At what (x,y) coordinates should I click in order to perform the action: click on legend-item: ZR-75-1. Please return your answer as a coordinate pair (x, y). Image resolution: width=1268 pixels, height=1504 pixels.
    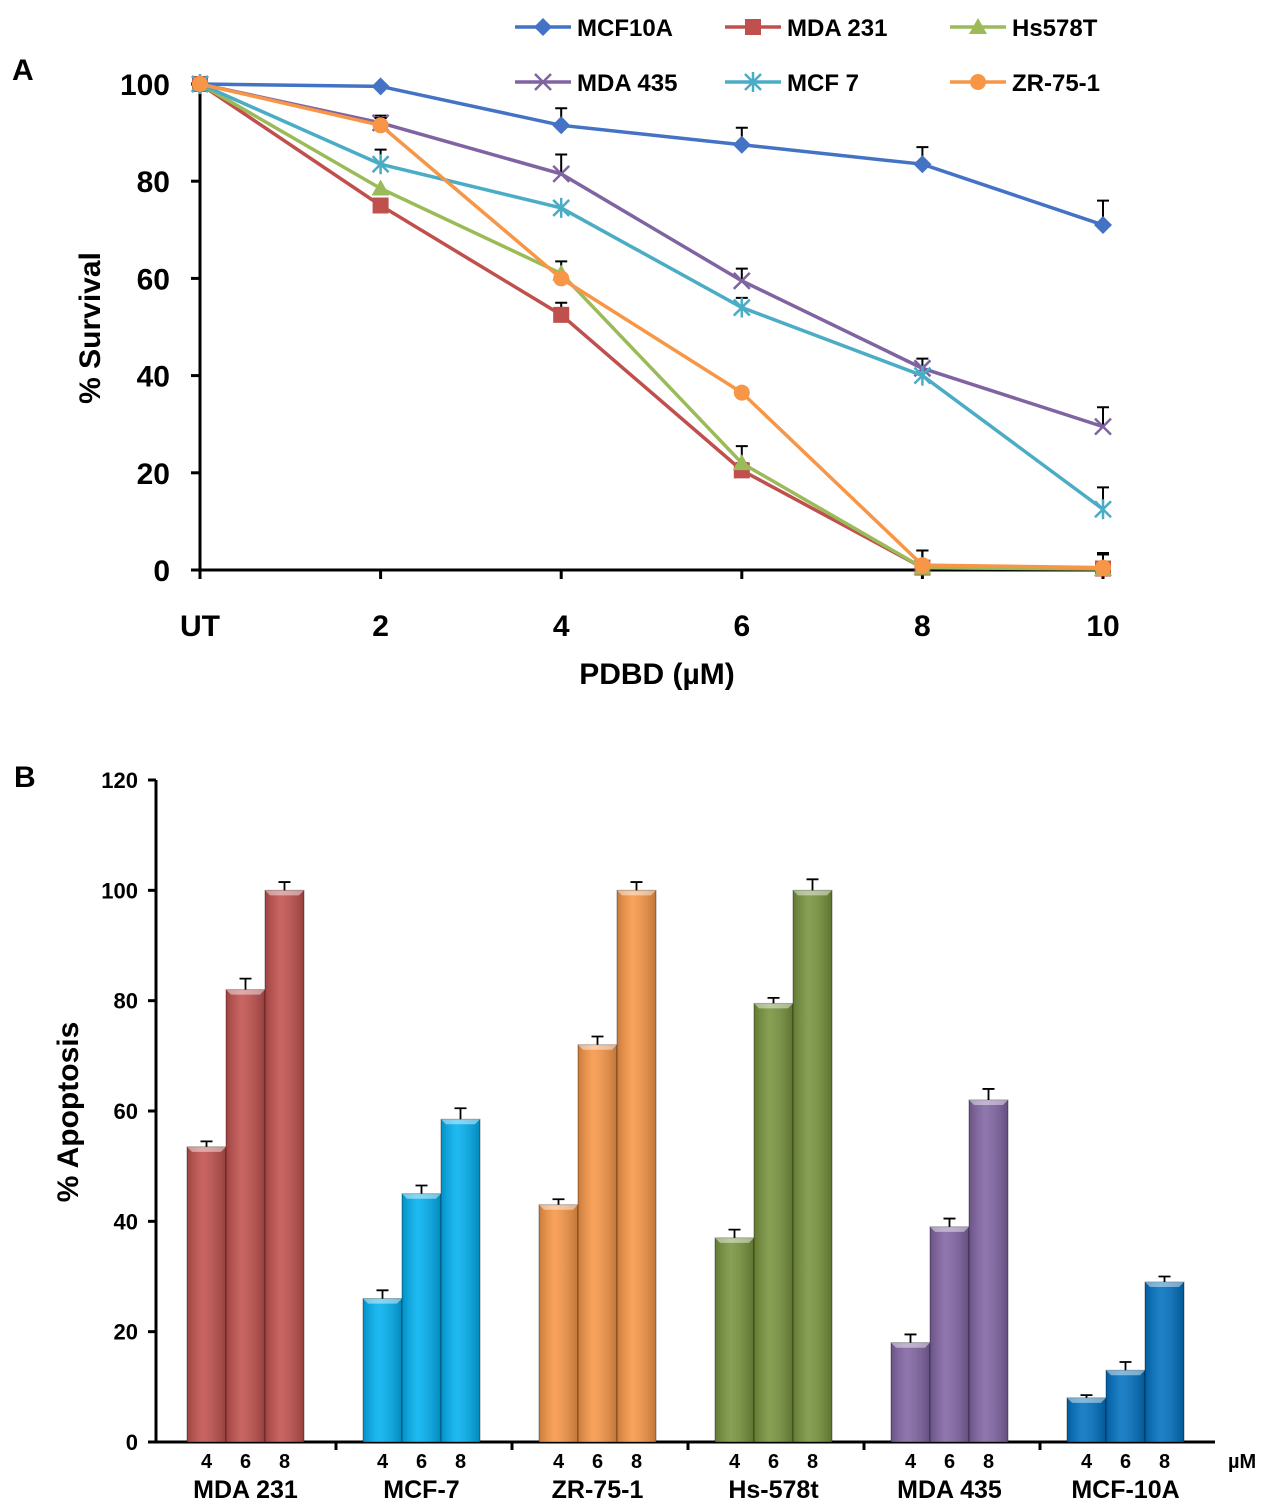
    Looking at the image, I should click on (1025, 83).